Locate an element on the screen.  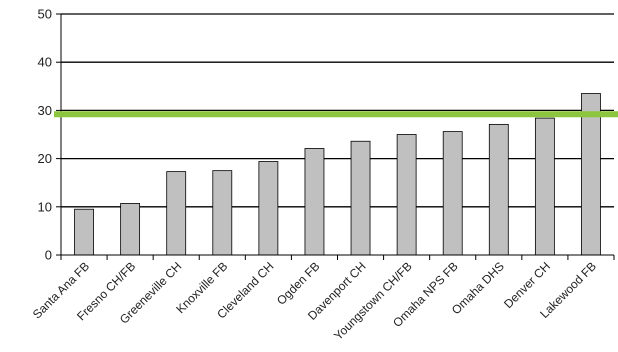
y-tick-labels: 0 10 20 30 40 50 is located at coordinates (45, 135).